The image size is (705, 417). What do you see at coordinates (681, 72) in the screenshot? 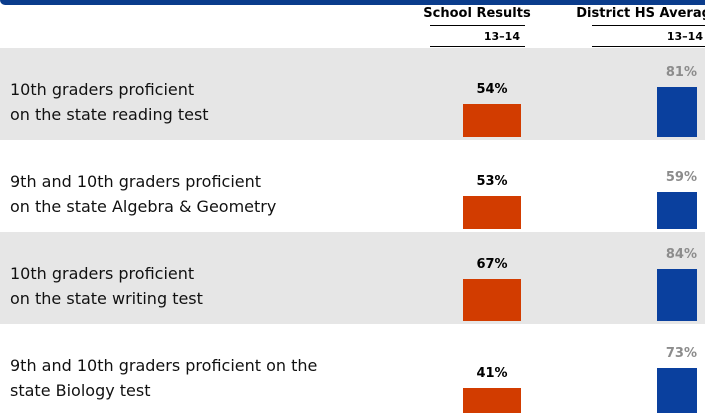
I see `value-label: 81%` at bounding box center [681, 72].